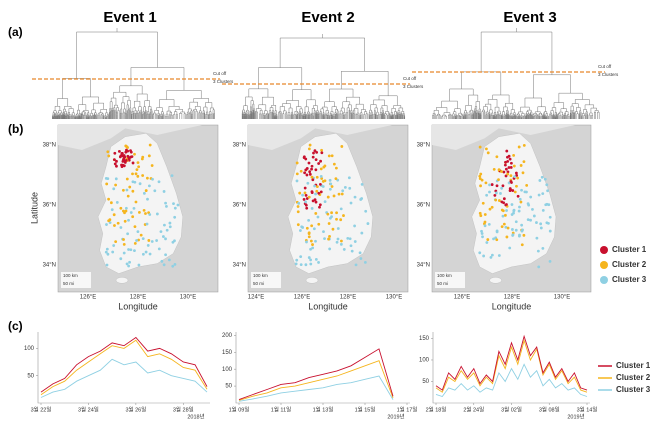 This screenshot has height=435, width=668. I want to click on lon-tick-label: 124°E, so click(256, 298).